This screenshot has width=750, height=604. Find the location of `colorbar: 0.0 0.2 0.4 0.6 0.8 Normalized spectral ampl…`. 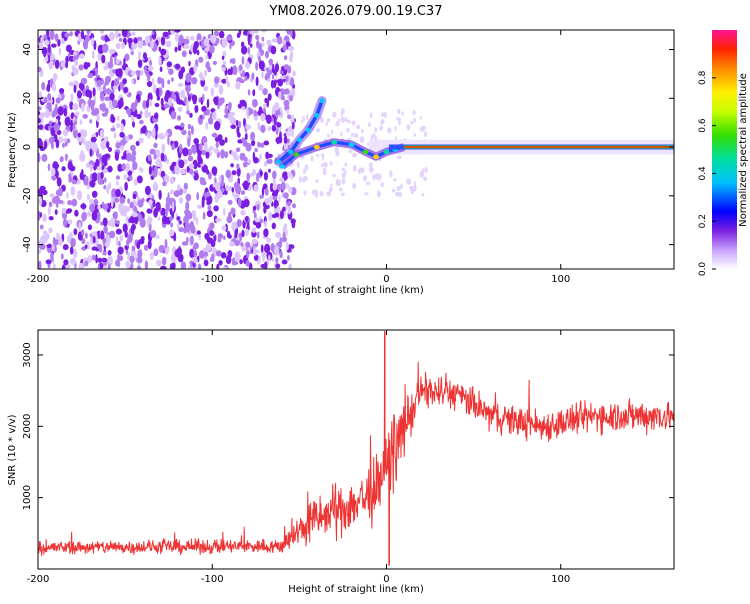

colorbar: 0.0 0.2 0.4 0.6 0.8 Normalized spectral ampl… is located at coordinates (723, 153).